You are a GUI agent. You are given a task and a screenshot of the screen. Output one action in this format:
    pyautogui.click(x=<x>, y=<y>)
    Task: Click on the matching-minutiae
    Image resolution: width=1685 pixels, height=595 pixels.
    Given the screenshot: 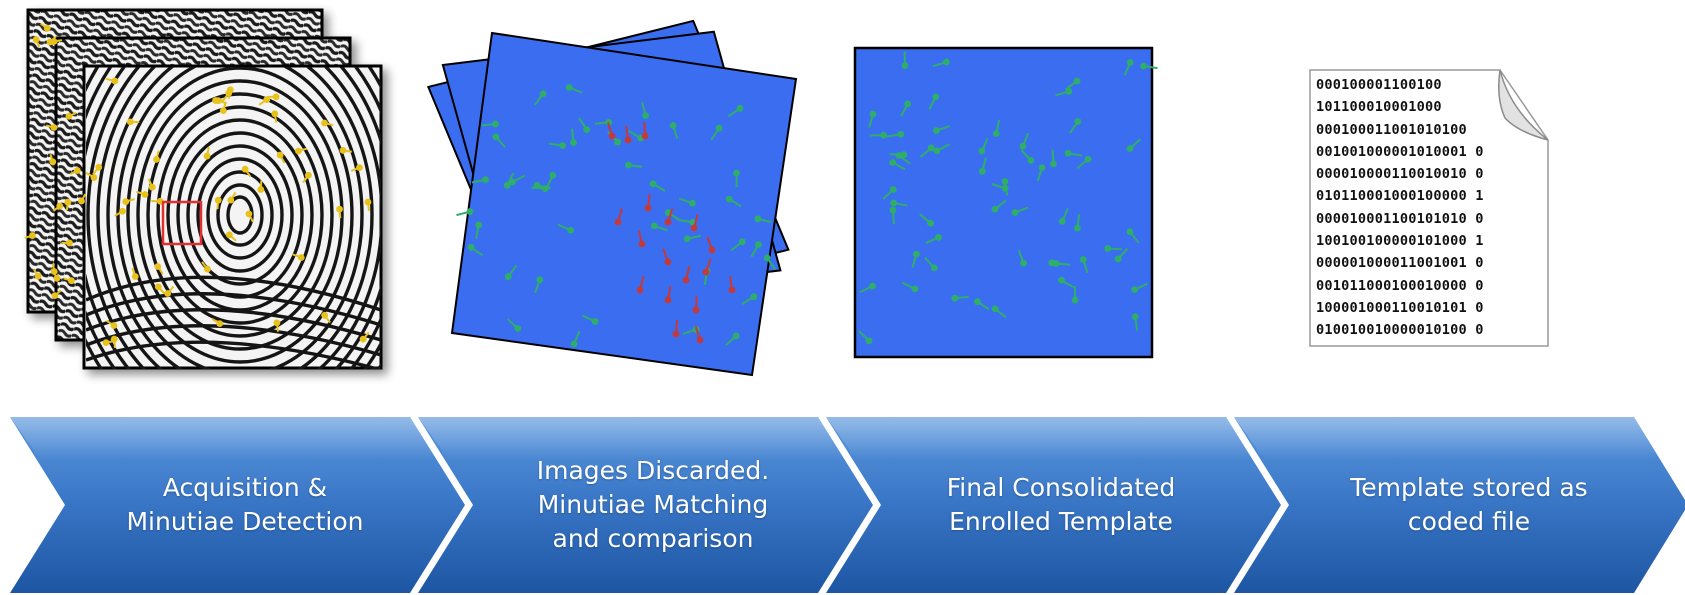 What is the action you would take?
    pyautogui.click(x=616, y=216)
    